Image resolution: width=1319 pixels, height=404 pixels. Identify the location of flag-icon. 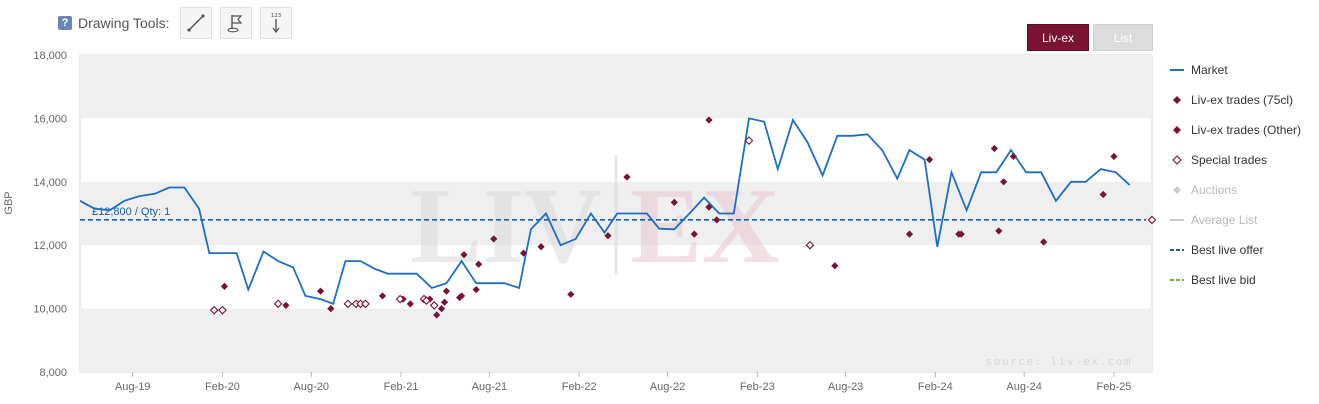
(234, 24).